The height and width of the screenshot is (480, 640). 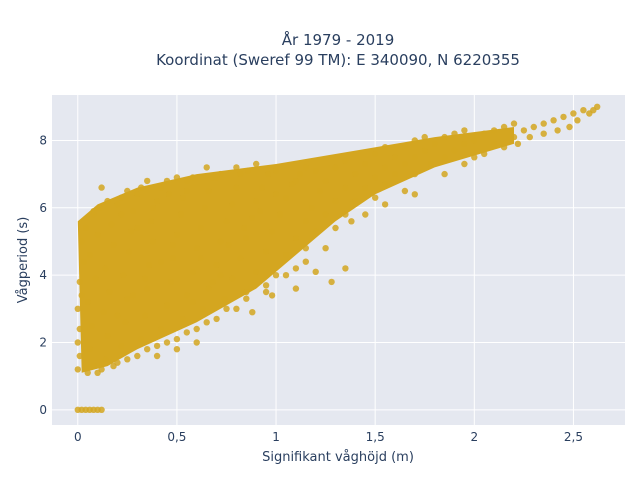 I want to click on y-tick-label: 6, so click(x=43, y=208).